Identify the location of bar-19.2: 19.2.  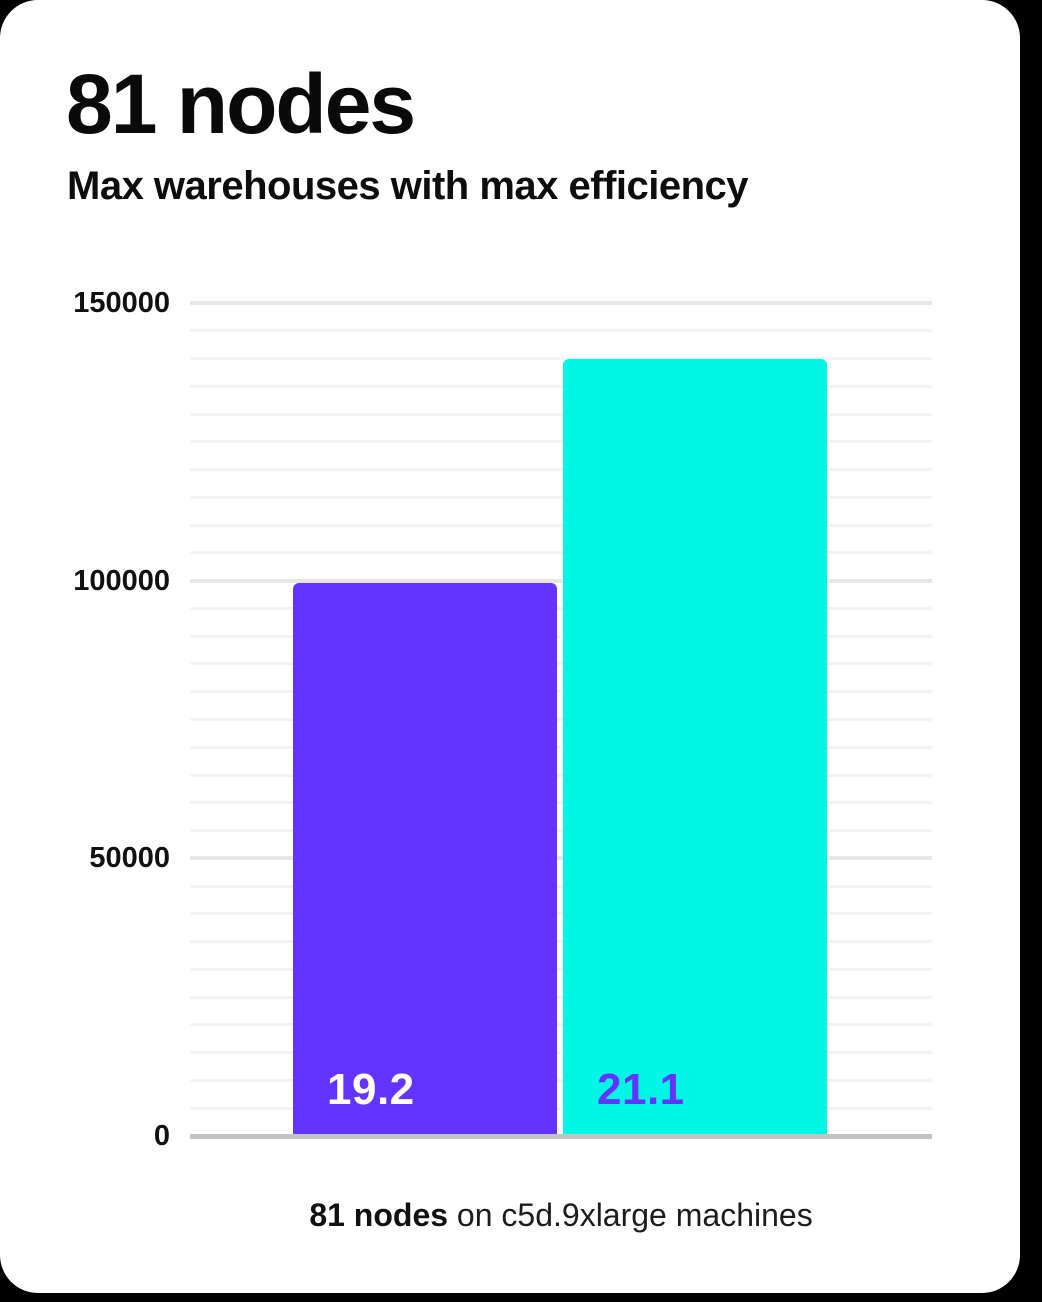
(425, 859).